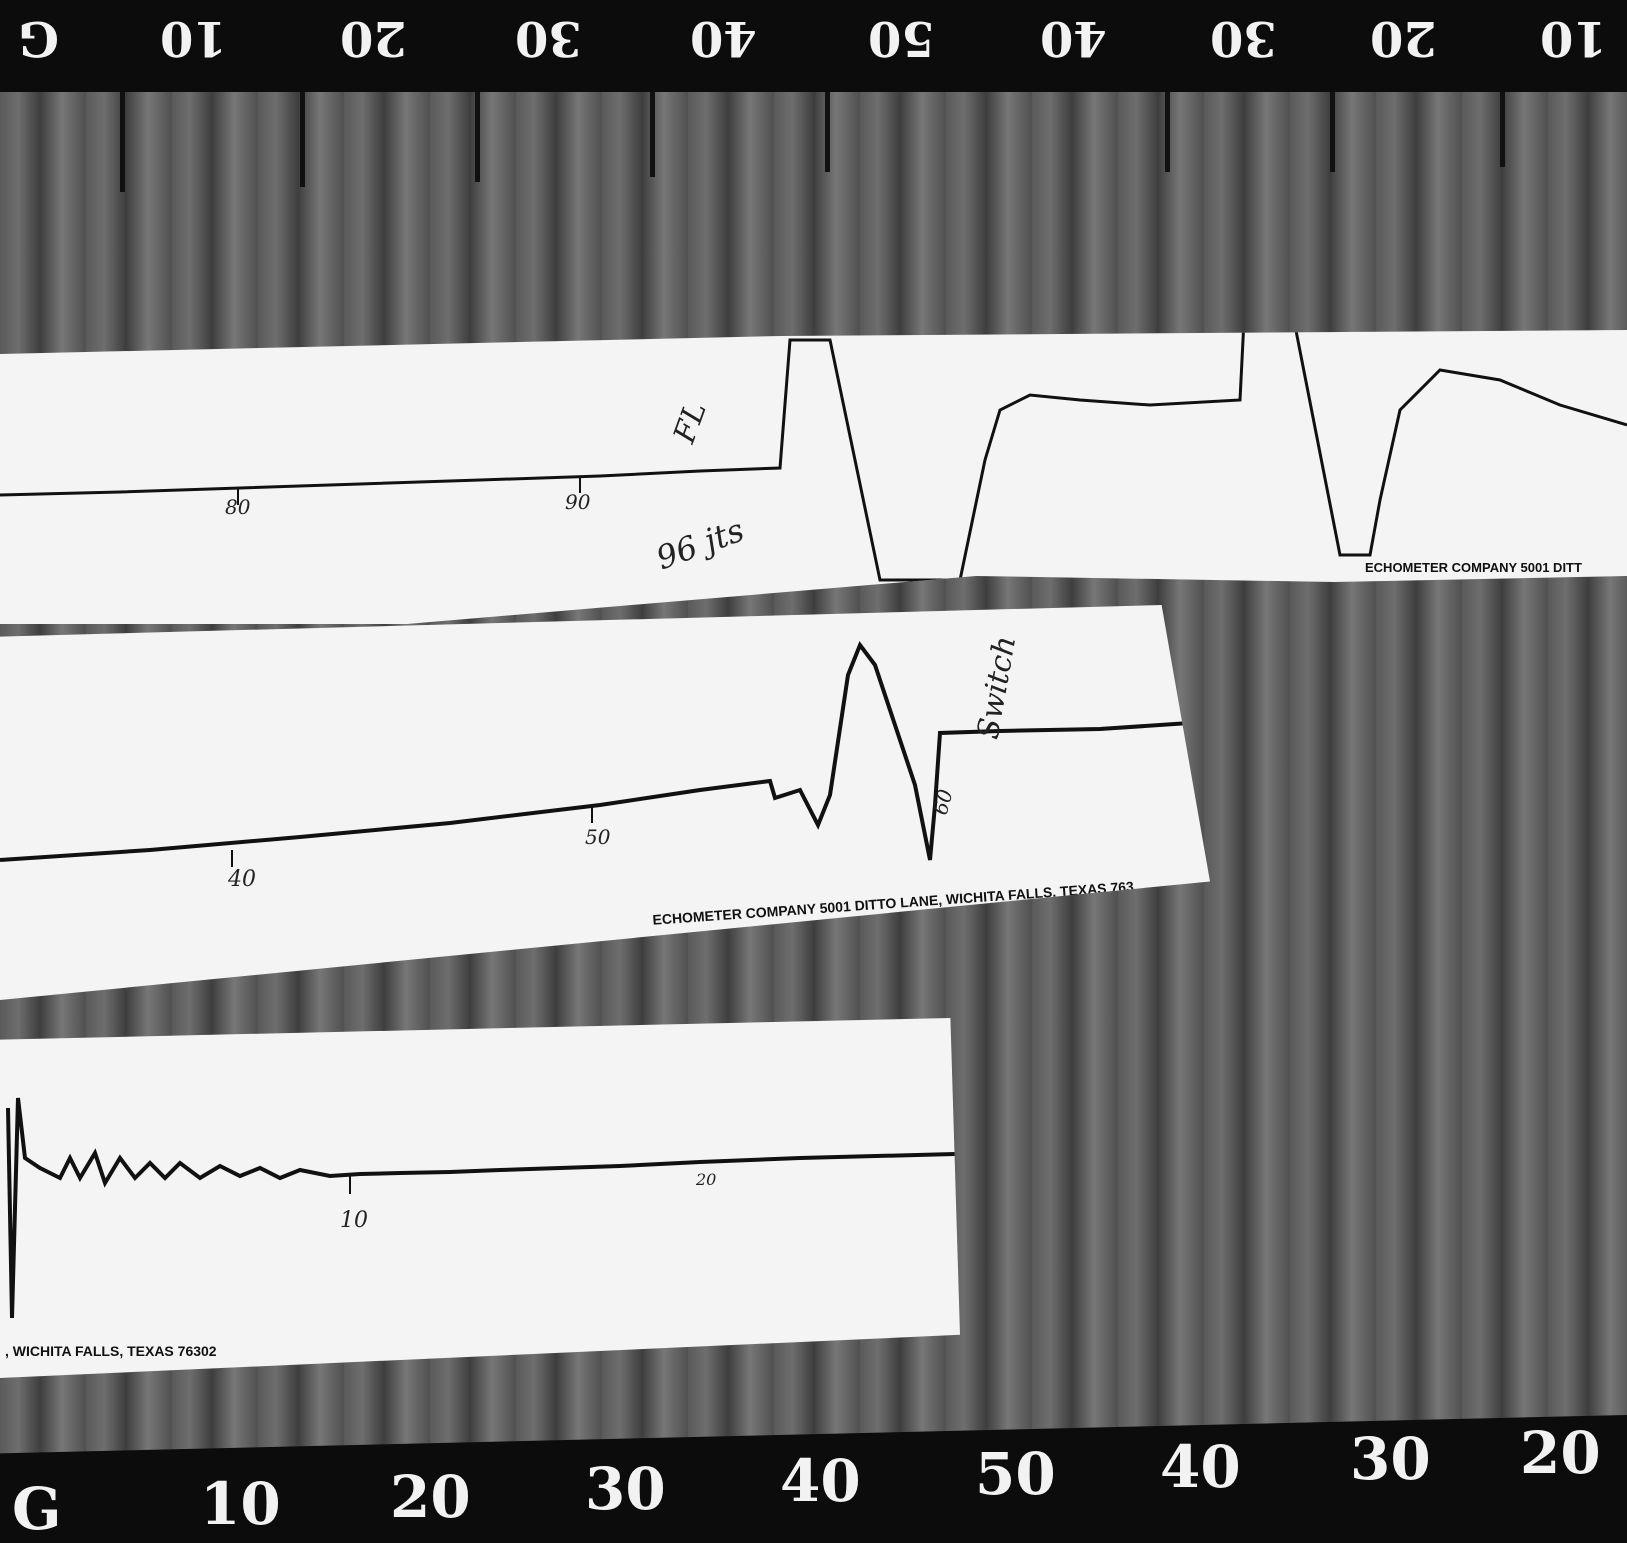 The height and width of the screenshot is (1543, 1627). Describe the element at coordinates (813, 46) in the screenshot. I see `top-ruler: G 10 20 30 40 50 40 30 20 10` at that location.